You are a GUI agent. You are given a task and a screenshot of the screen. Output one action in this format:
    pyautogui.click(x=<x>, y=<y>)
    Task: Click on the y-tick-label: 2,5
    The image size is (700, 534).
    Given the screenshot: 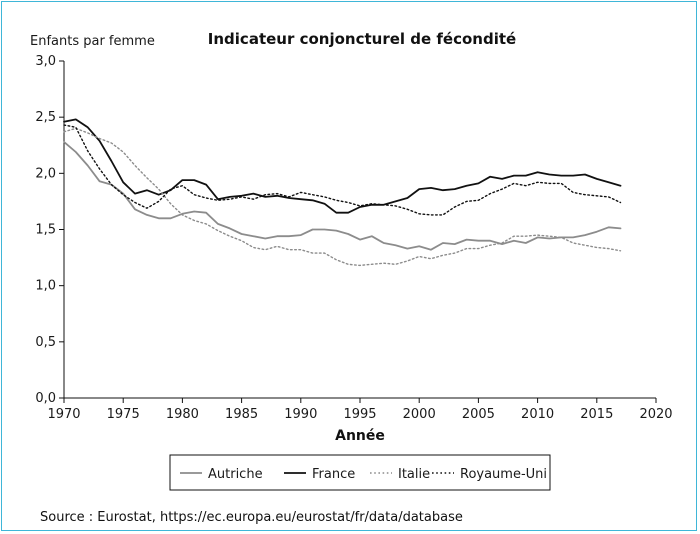 What is the action you would take?
    pyautogui.click(x=45, y=117)
    